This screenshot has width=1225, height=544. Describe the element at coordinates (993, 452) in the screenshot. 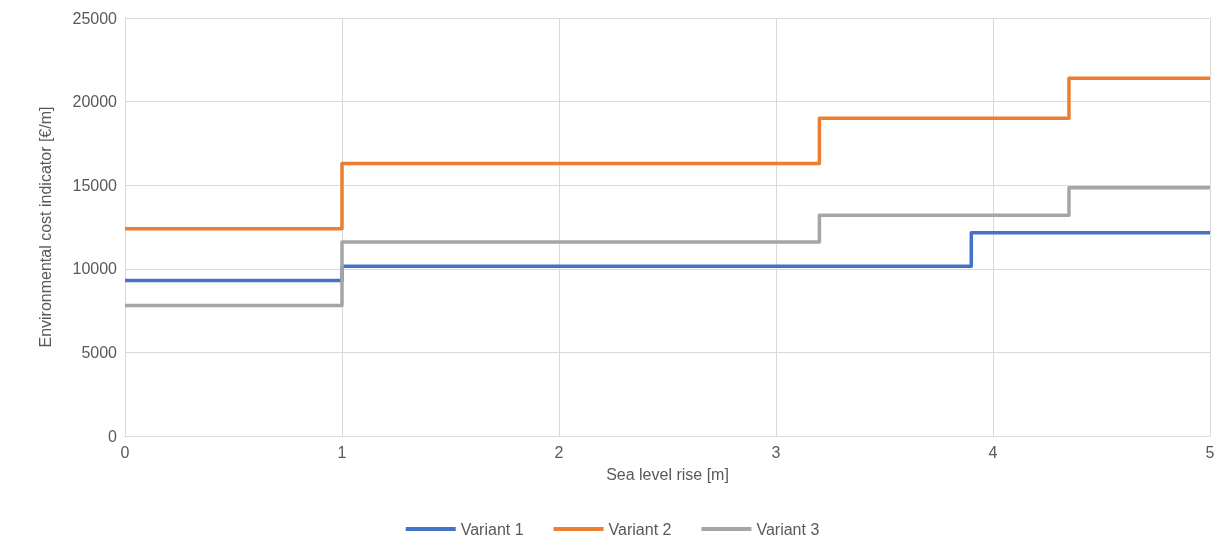

I see `x-tick-label: 4` at that location.